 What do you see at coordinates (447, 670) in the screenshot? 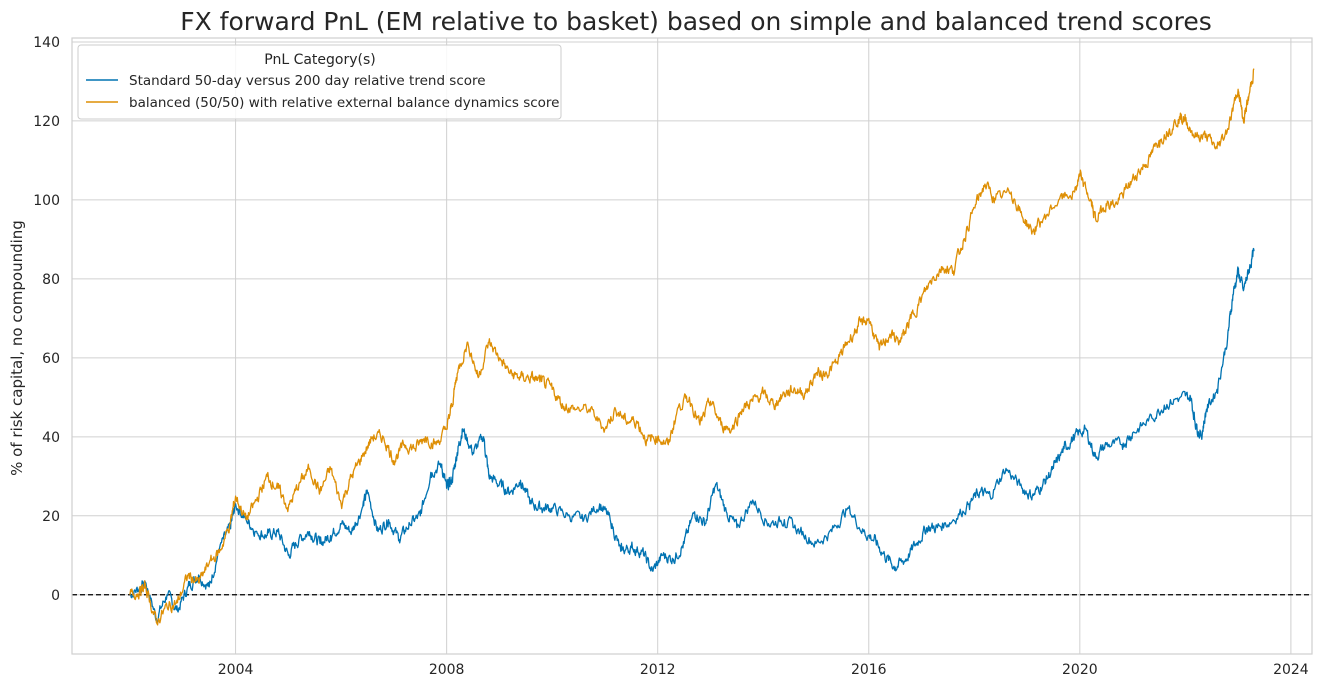
I see `x-tick-label: 2008` at bounding box center [447, 670].